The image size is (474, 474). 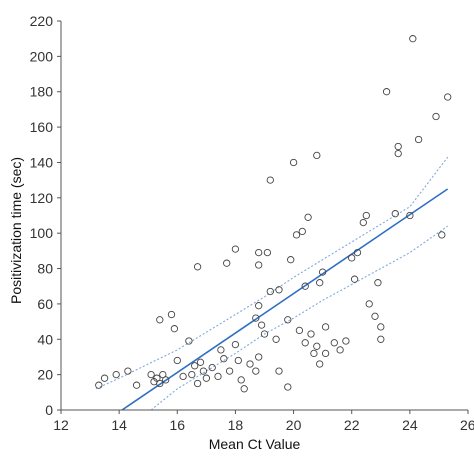 What do you see at coordinates (294, 425) in the screenshot?
I see `x-tick-label: 20` at bounding box center [294, 425].